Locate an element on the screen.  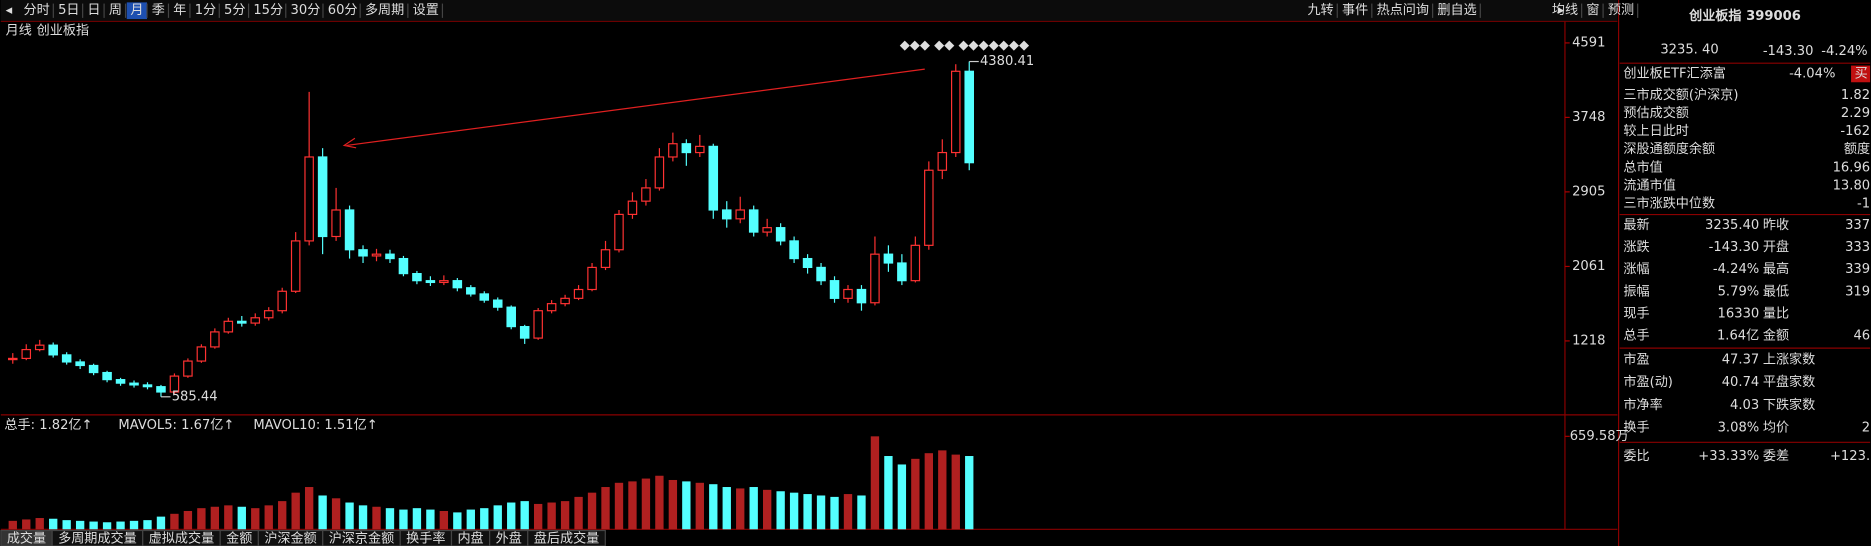
quote-label: 平盘家数 is located at coordinates (1789, 381).